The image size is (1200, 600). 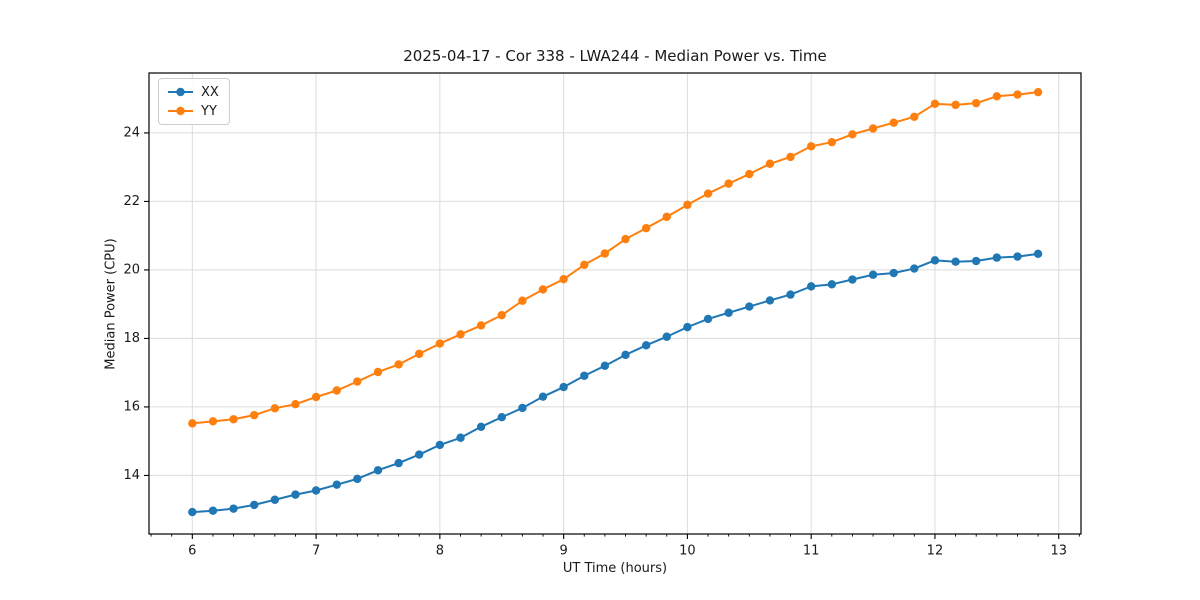 I want to click on legend-item-yy: YY, so click(x=193, y=111).